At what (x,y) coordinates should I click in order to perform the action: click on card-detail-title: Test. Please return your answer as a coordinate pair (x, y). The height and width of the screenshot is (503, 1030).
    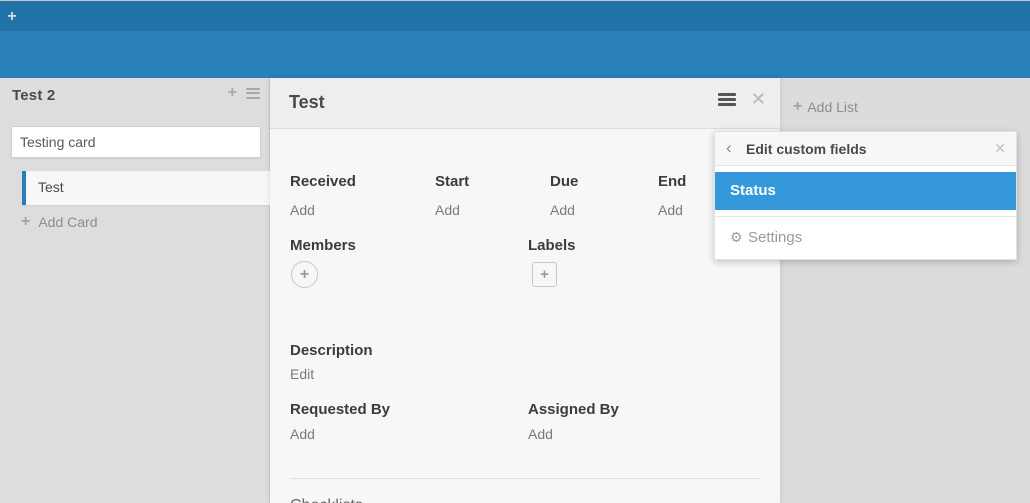
    Looking at the image, I should click on (307, 102).